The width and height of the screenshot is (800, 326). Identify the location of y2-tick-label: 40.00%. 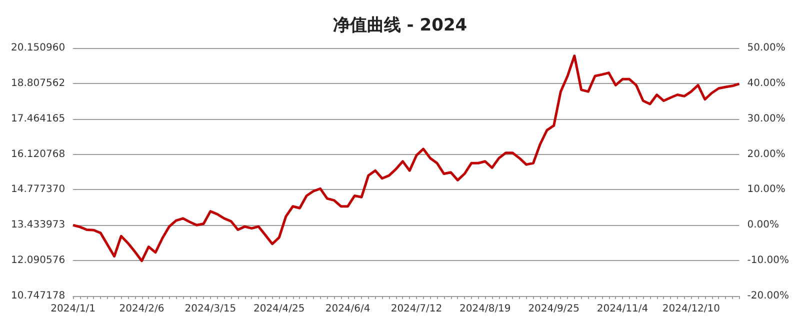
(766, 83).